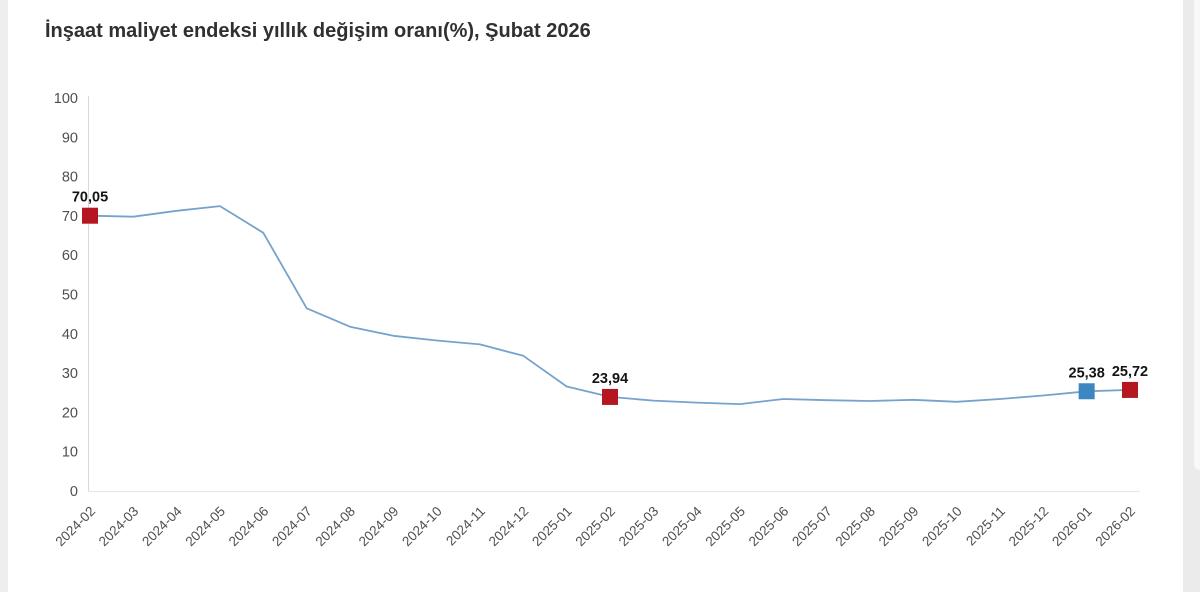  What do you see at coordinates (769, 527) in the screenshot?
I see `x-tick-label: 2025-06` at bounding box center [769, 527].